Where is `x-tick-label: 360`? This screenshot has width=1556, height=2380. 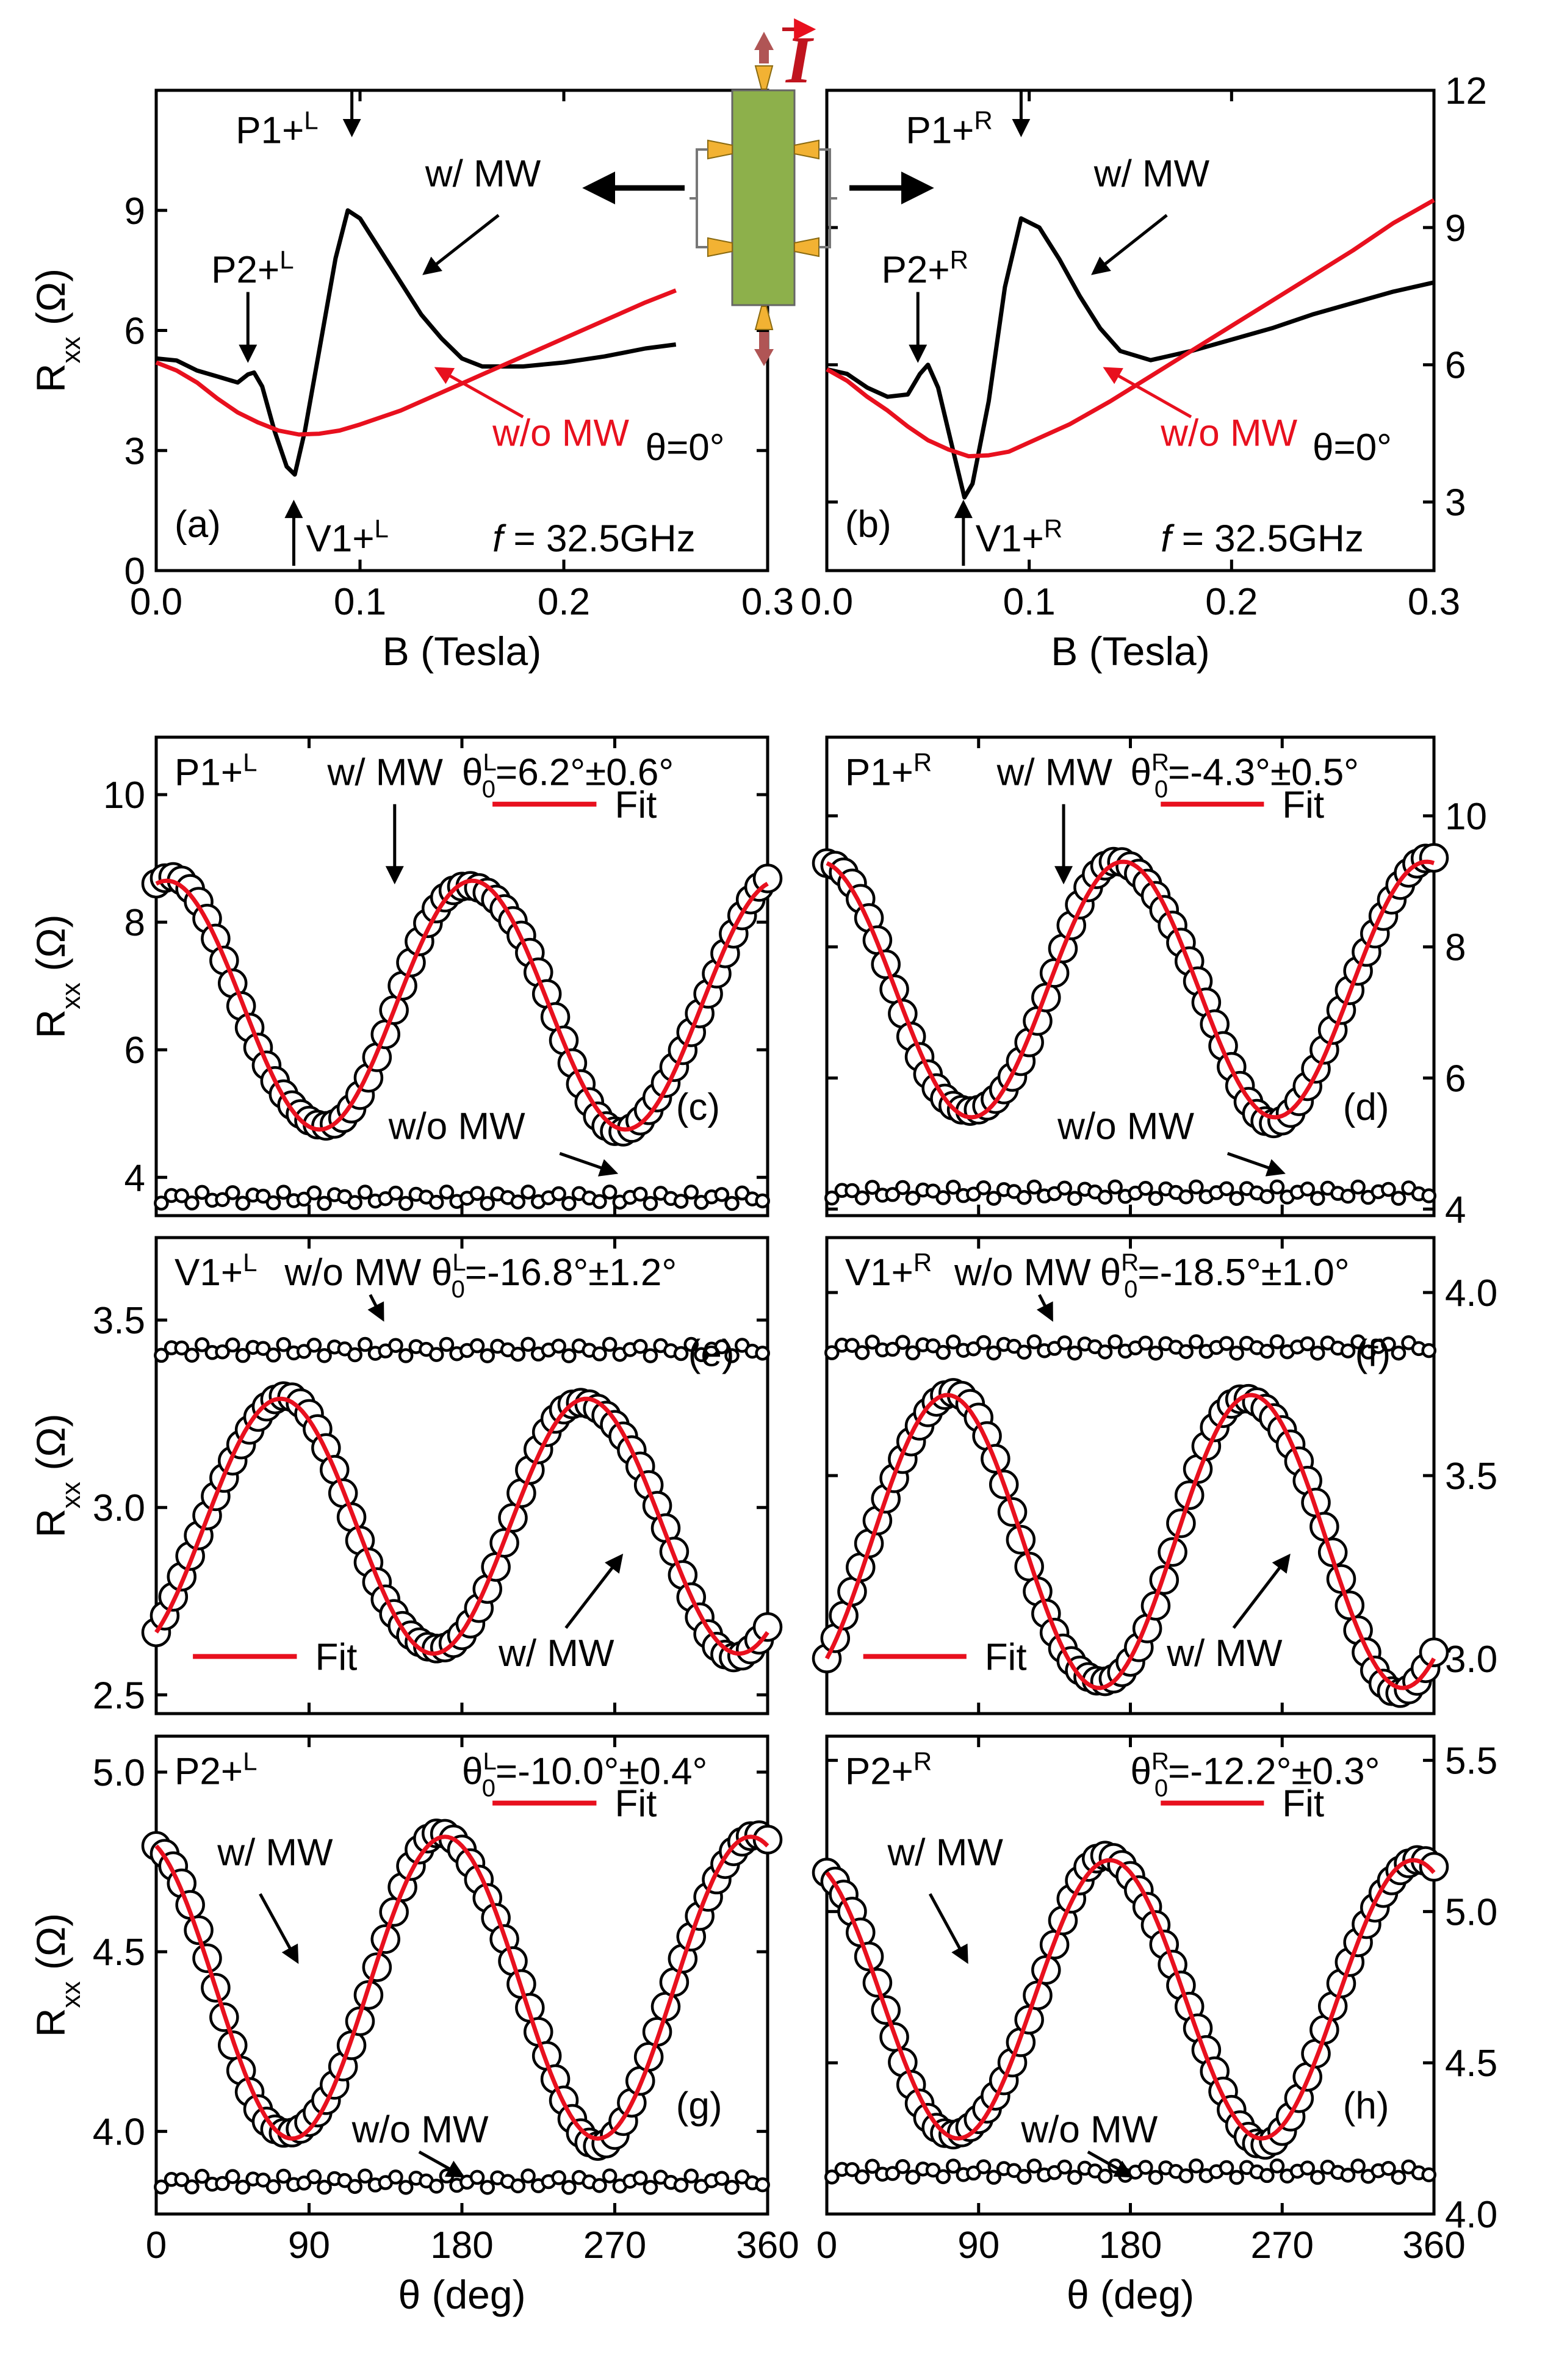 x-tick-label: 360 is located at coordinates (1434, 2245).